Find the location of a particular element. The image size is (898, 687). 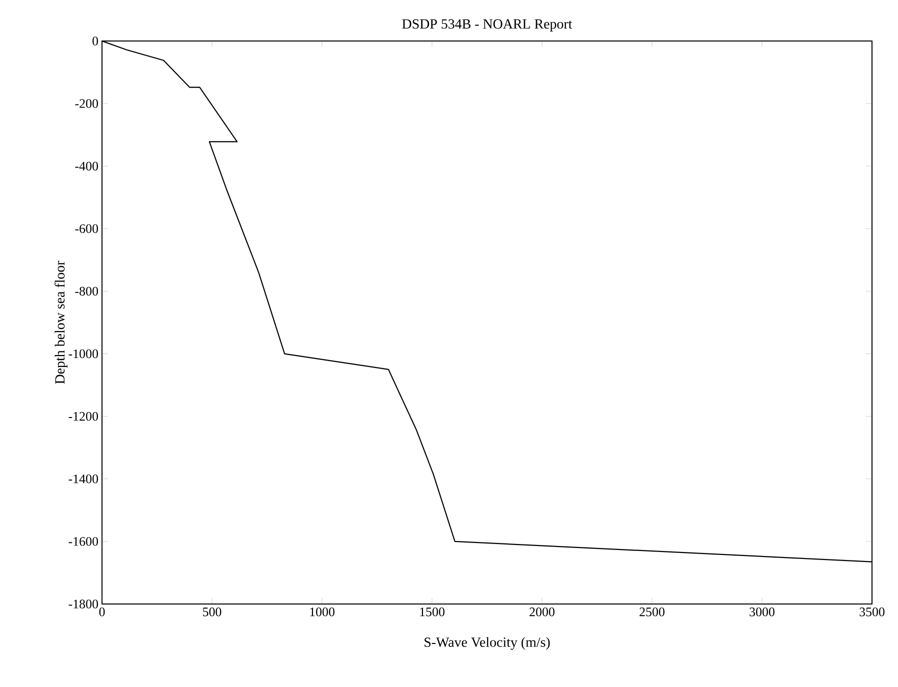

y-tick-label: 0 is located at coordinates (95, 41).